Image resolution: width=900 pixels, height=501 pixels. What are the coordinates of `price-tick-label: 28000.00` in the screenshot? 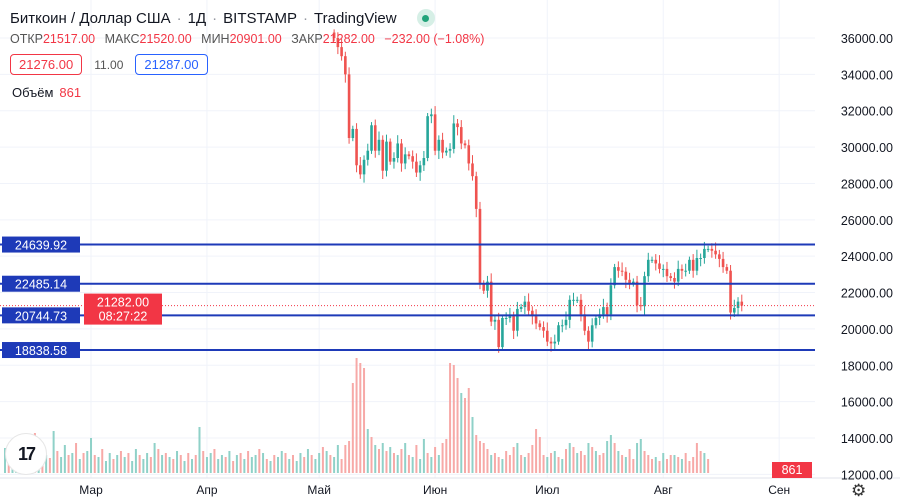 It's located at (867, 184).